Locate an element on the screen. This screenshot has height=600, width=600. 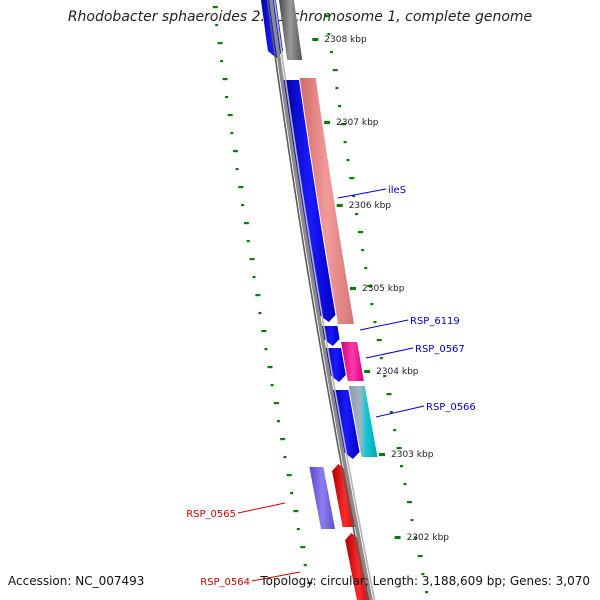
gene-label: RSP_0567 is located at coordinates (440, 349).